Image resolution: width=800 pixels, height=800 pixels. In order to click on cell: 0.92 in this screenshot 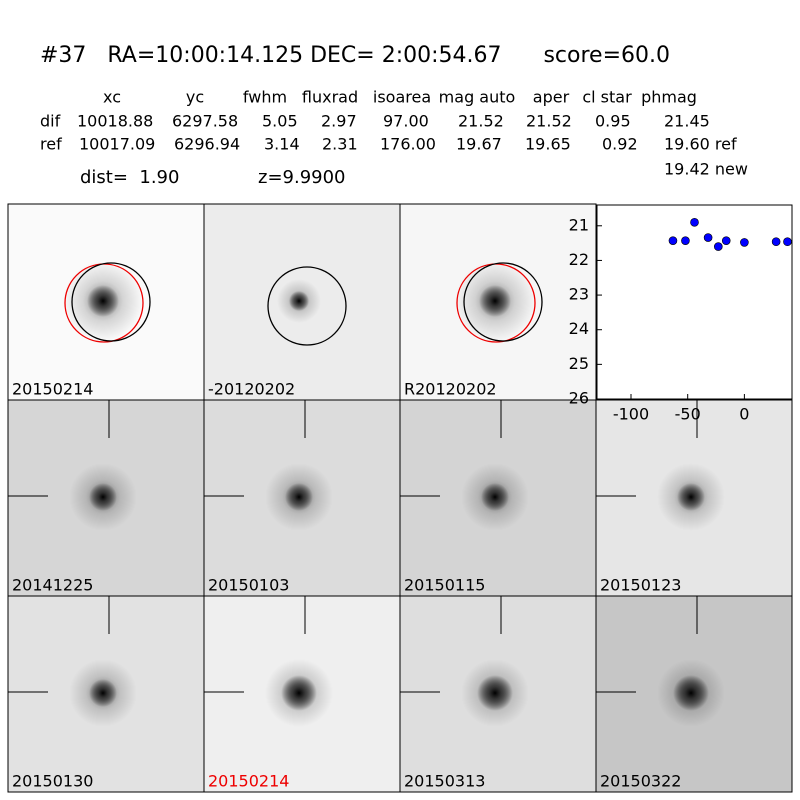, I will do `click(620, 144)`.